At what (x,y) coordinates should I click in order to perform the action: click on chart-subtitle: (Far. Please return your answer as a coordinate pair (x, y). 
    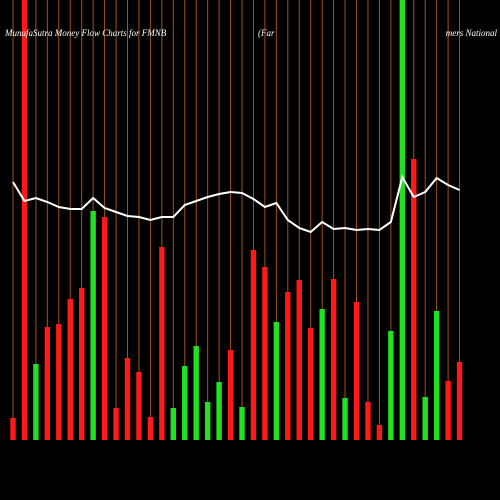
    Looking at the image, I should click on (266, 33).